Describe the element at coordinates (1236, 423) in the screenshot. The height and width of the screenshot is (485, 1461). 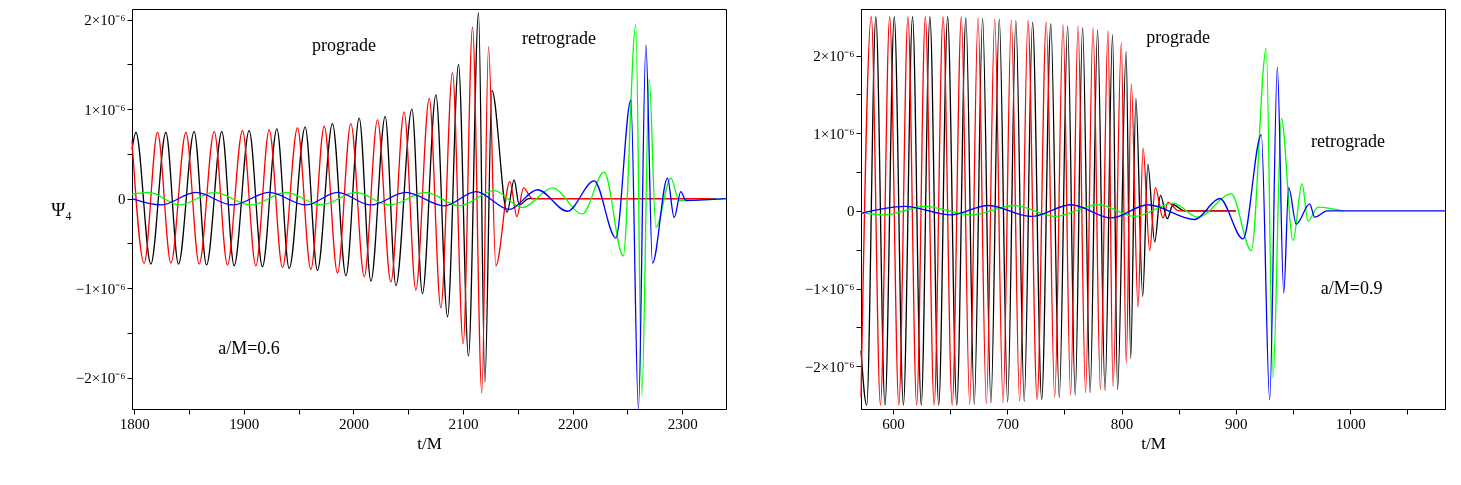
I see `x-tick-label: 900` at that location.